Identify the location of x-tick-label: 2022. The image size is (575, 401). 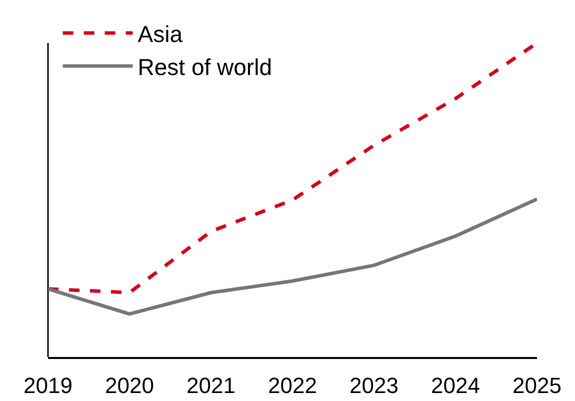
(292, 385).